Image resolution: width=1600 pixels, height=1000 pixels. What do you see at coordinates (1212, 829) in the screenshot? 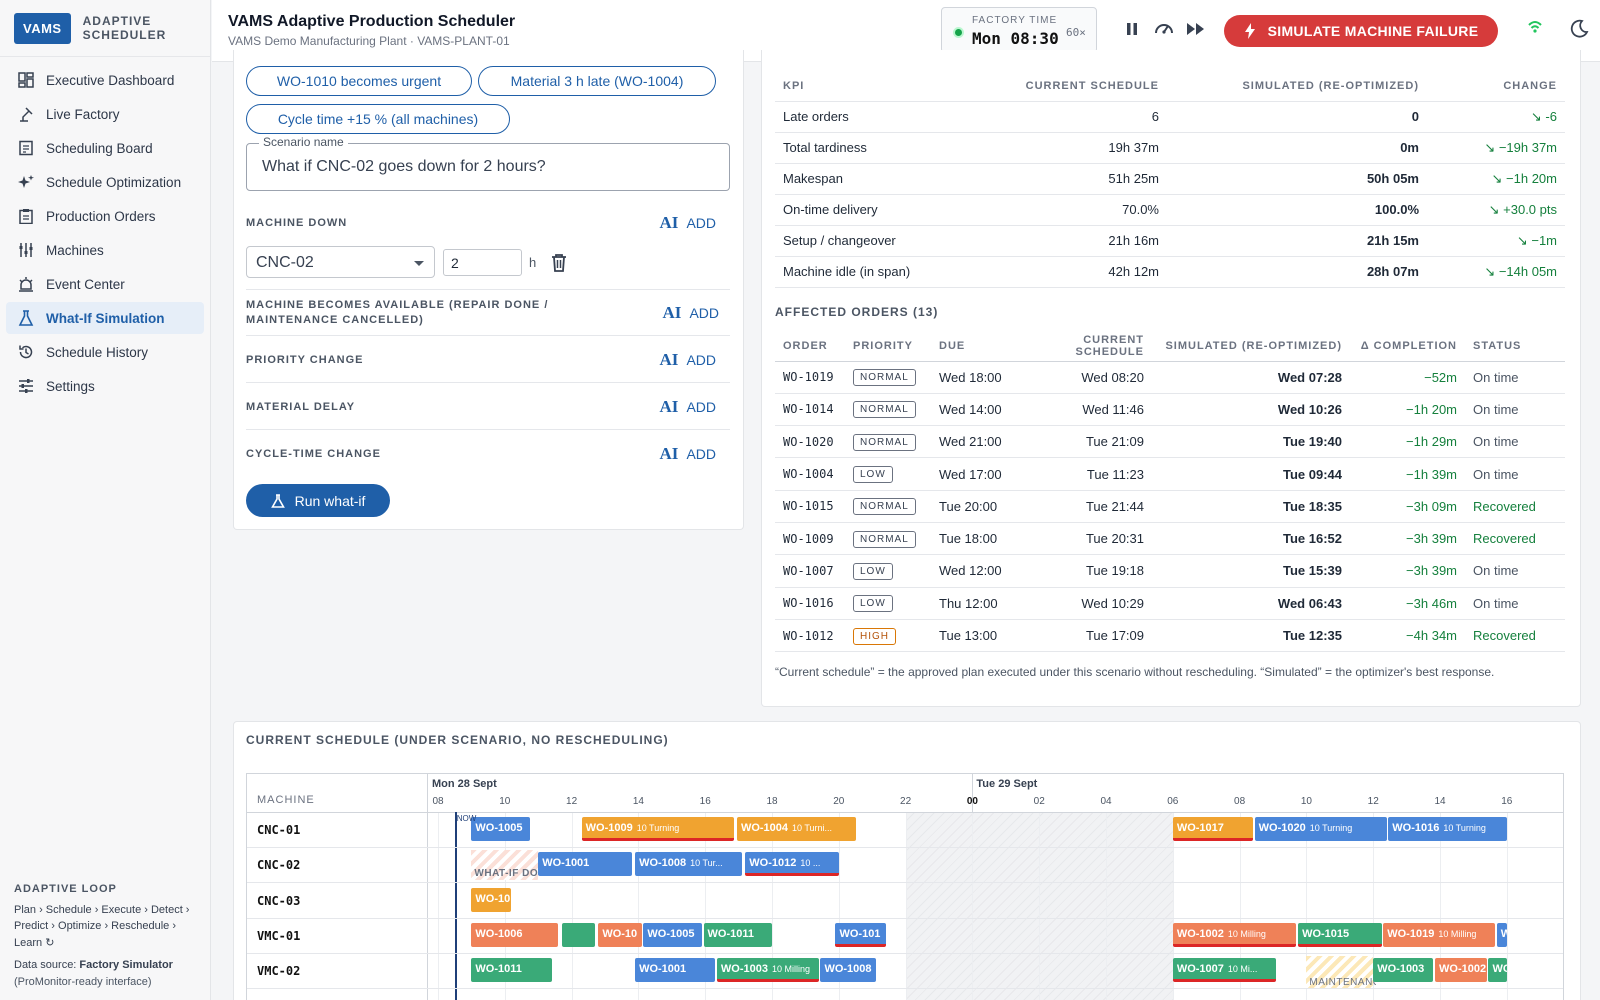
I see `task-bar: WO-1017` at bounding box center [1212, 829].